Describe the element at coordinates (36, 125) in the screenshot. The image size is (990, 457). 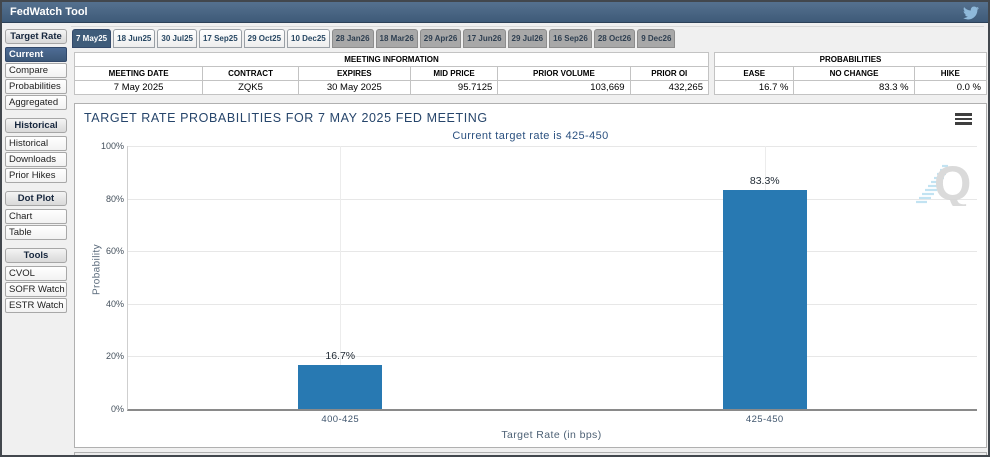
I see `sidebar-section-historical: Historical` at that location.